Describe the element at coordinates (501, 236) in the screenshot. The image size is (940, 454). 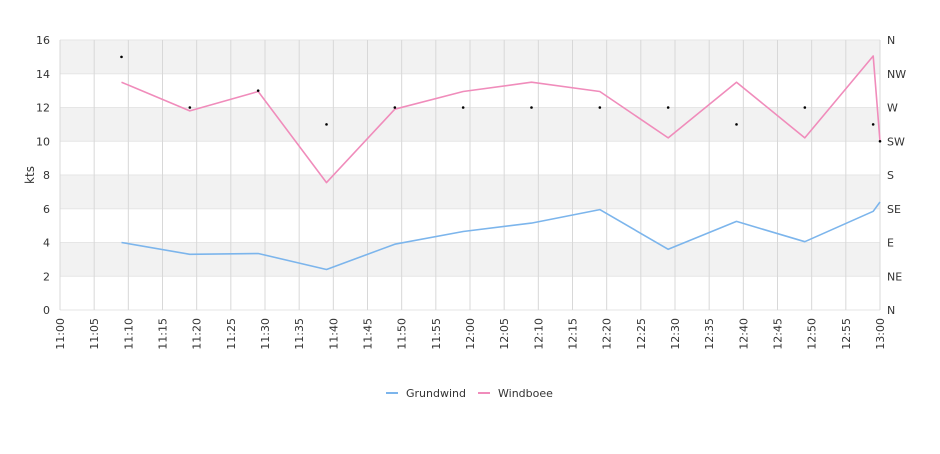
I see `series-line-grundwind` at that location.